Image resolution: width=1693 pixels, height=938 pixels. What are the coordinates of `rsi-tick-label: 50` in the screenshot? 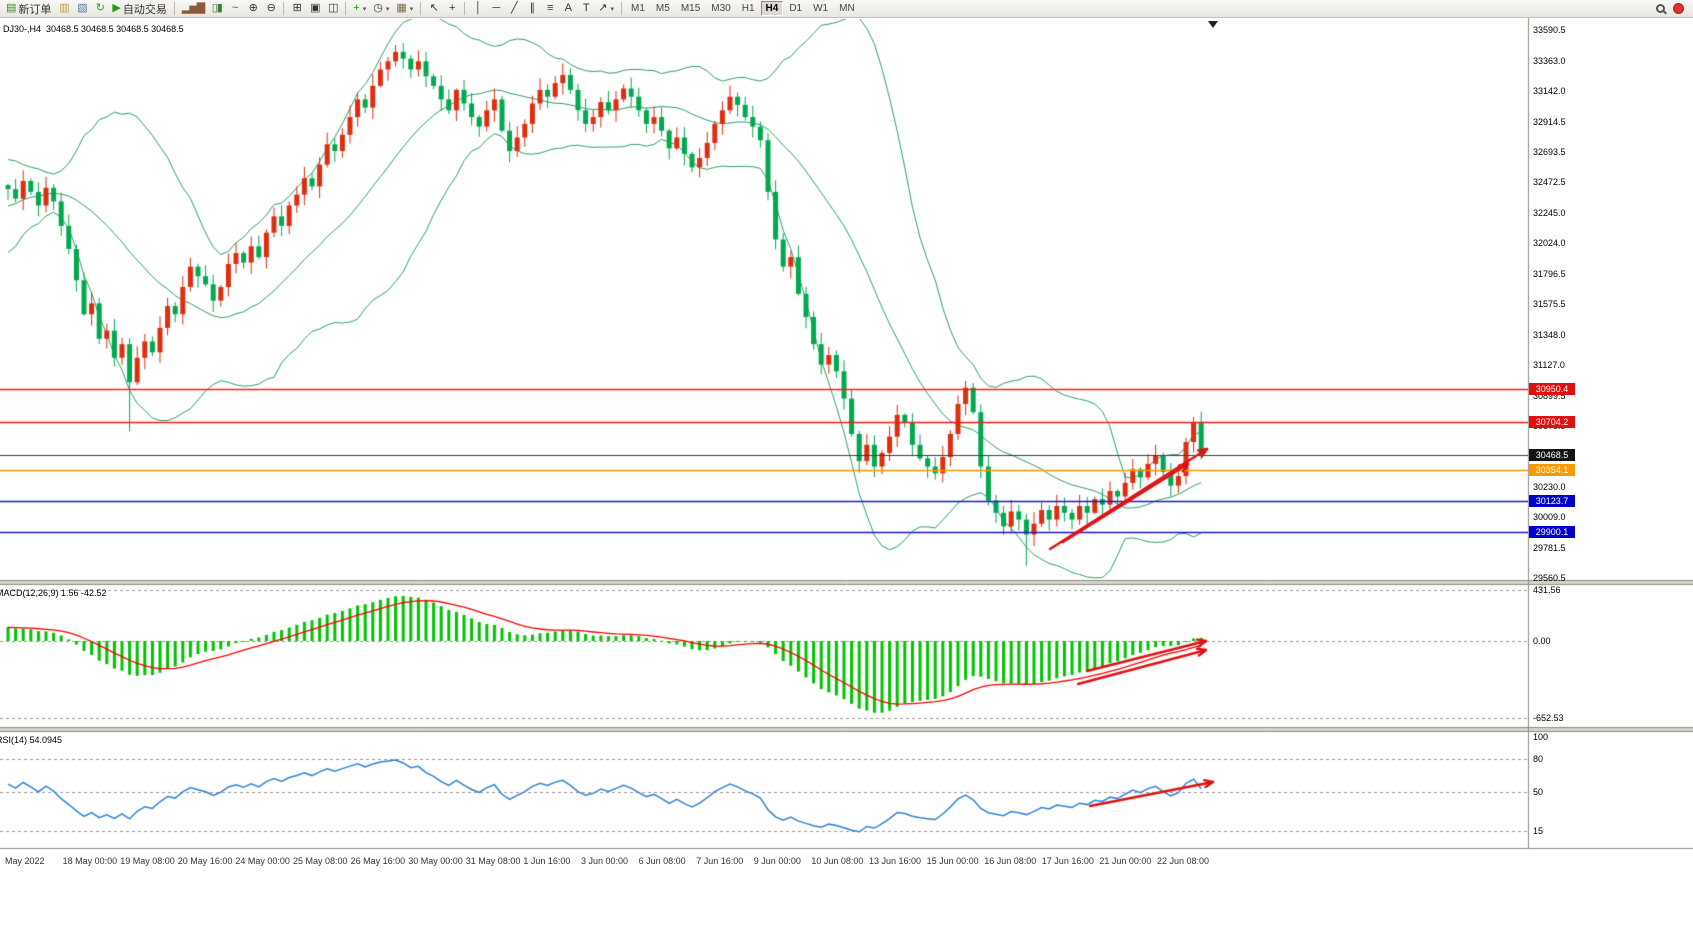 It's located at (1538, 792).